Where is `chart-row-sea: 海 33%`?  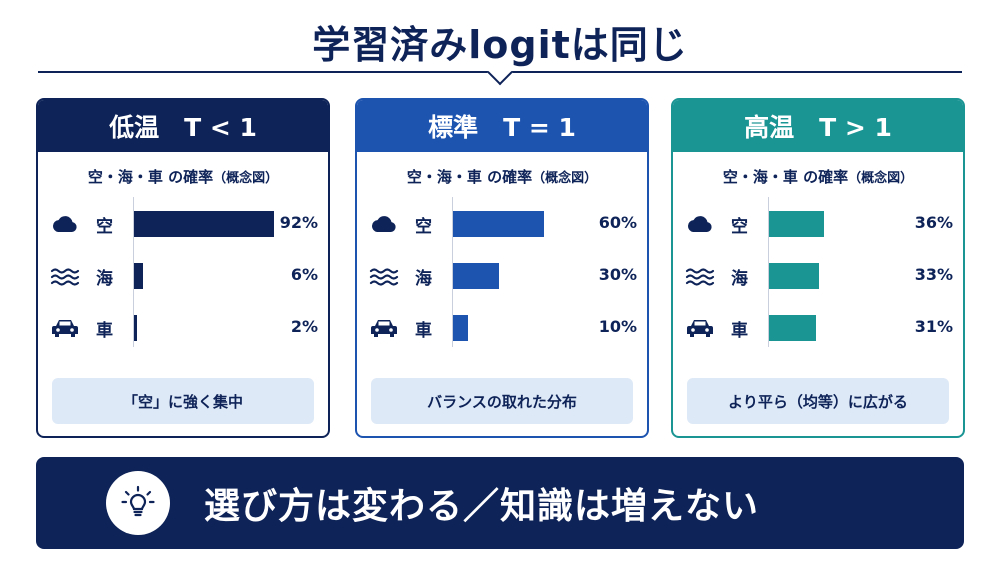 chart-row-sea: 海 33% is located at coordinates (818, 276).